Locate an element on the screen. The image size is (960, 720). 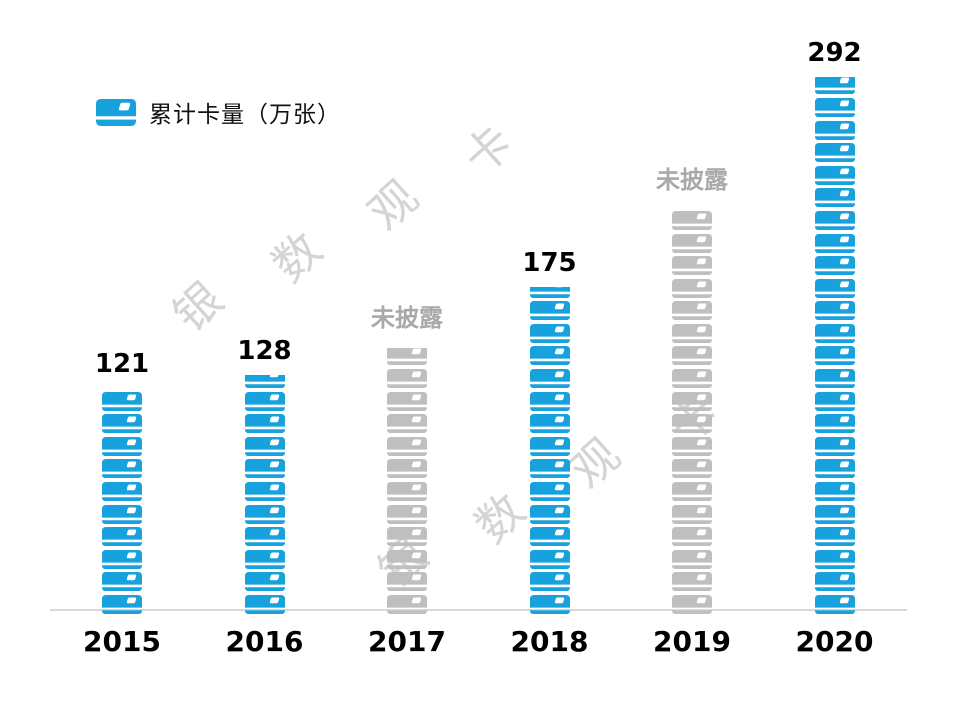
bar-group-2016: 128 is located at coordinates (265, 314).